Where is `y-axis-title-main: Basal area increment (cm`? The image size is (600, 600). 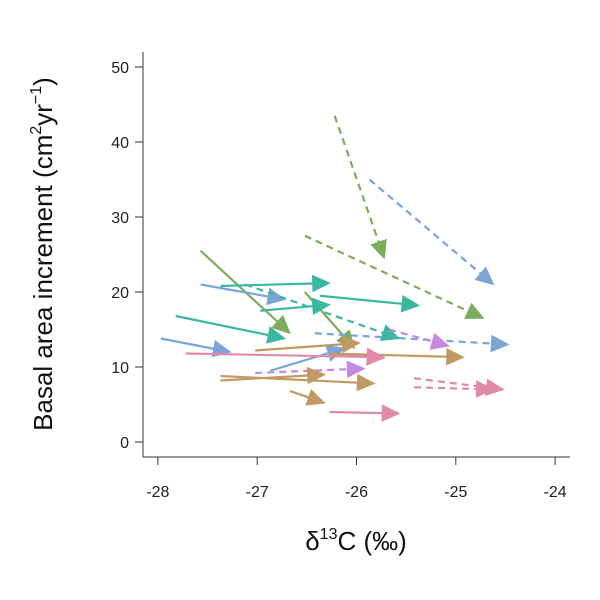 y-axis-title-main: Basal area increment (cm is located at coordinates (43, 283).